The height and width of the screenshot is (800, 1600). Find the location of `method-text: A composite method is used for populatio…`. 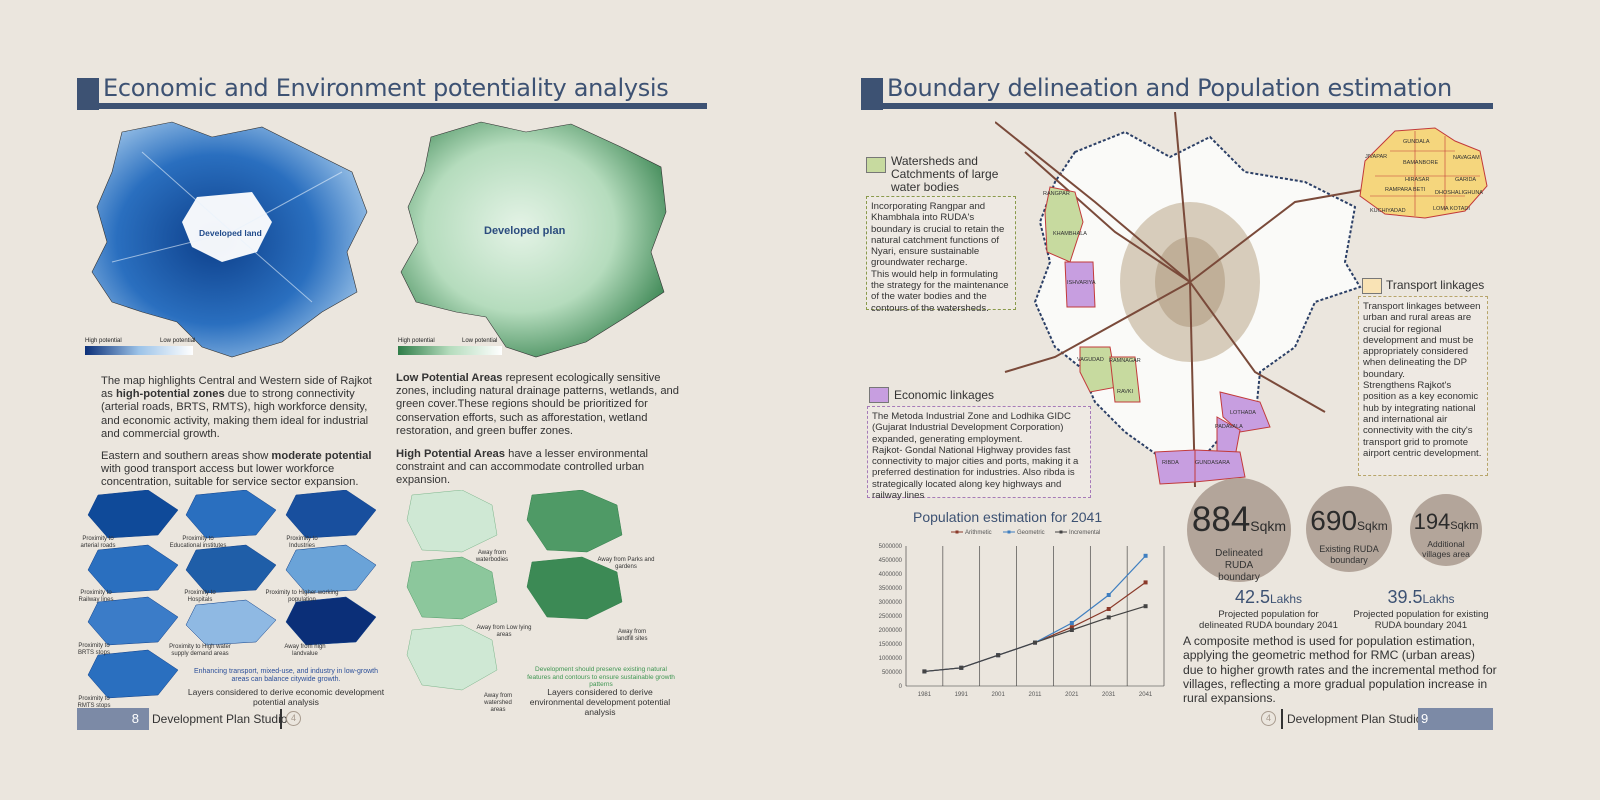

method-text: A composite method is used for populatio… is located at coordinates (1340, 670).